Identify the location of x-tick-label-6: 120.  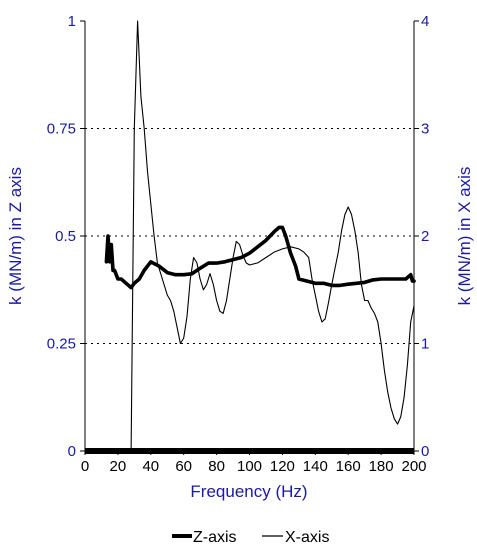
(282, 466).